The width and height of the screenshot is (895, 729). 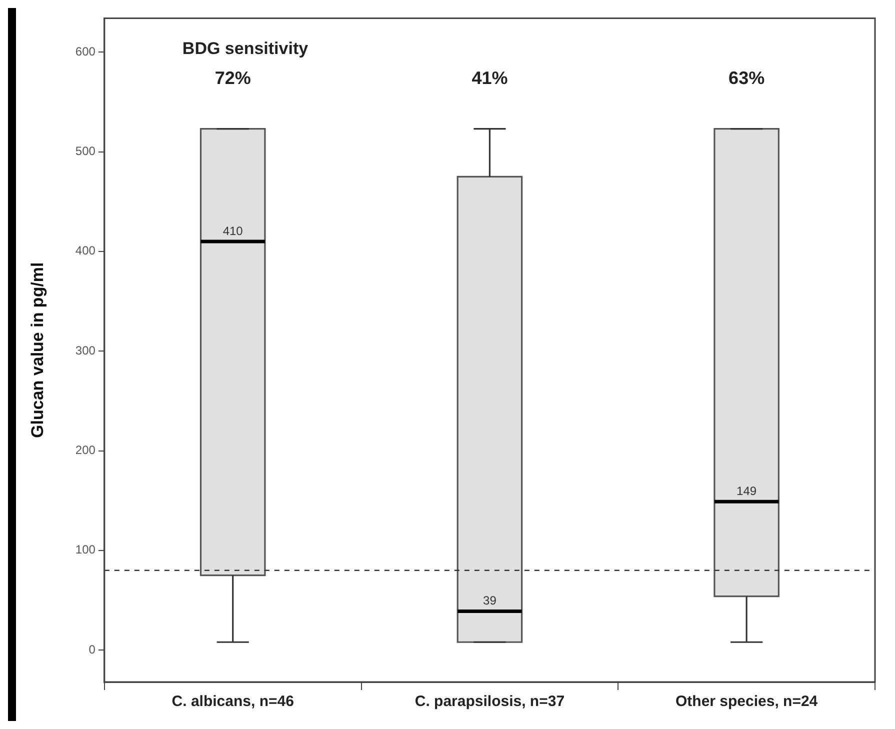 What do you see at coordinates (746, 701) in the screenshot?
I see `x-tick-label: Other species, n=24` at bounding box center [746, 701].